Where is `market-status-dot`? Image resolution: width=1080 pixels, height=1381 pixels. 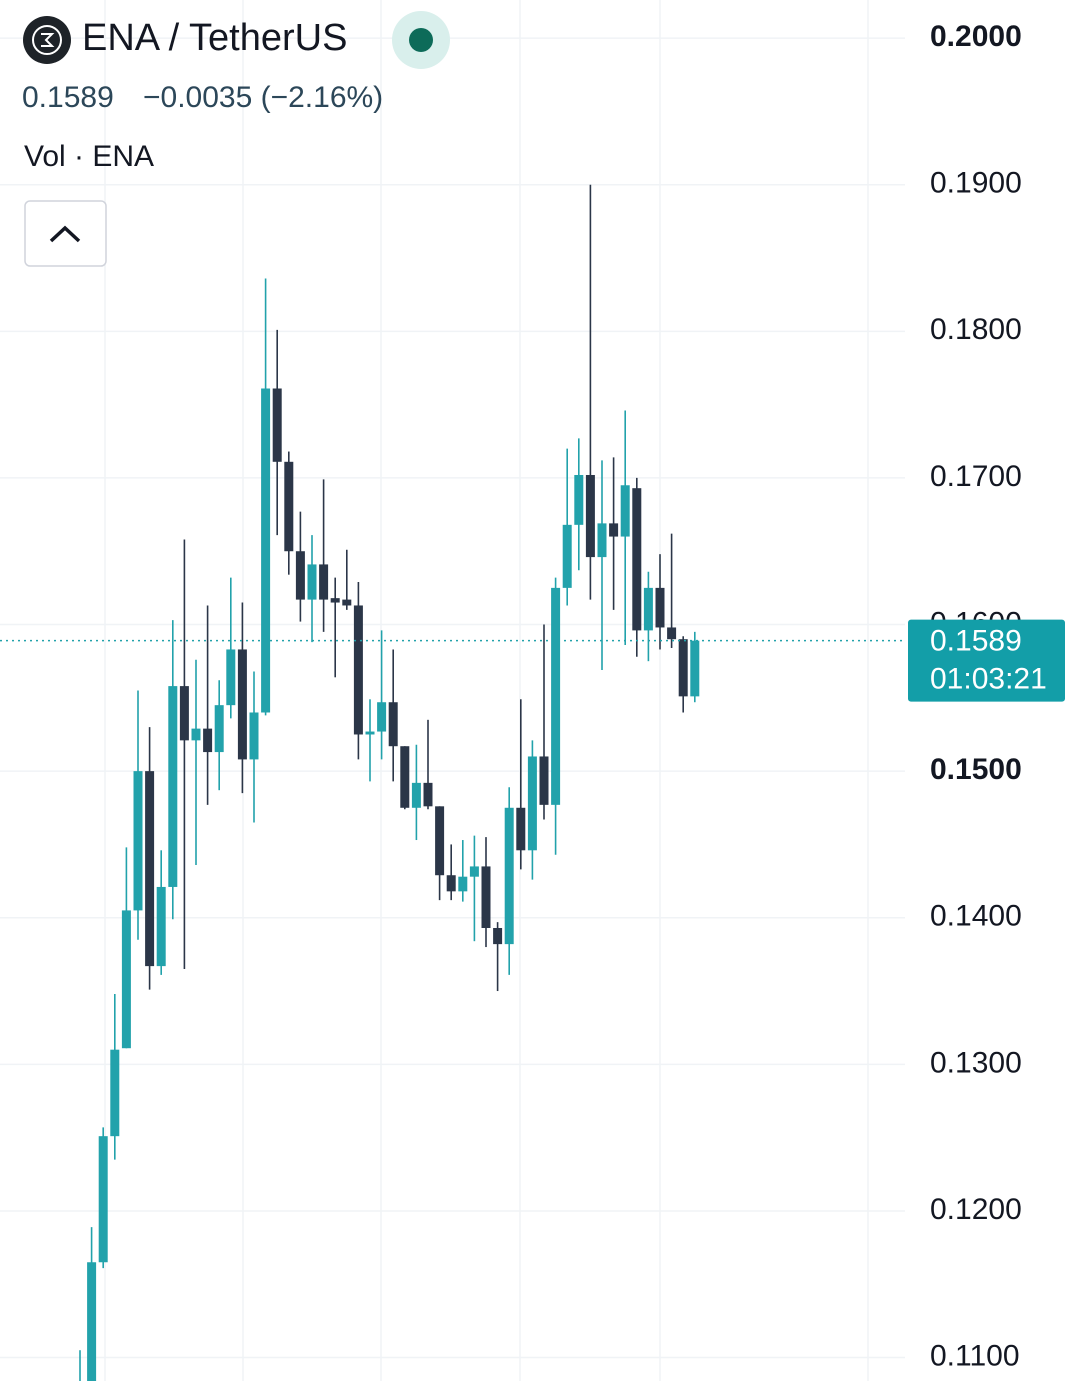 market-status-dot is located at coordinates (421, 40).